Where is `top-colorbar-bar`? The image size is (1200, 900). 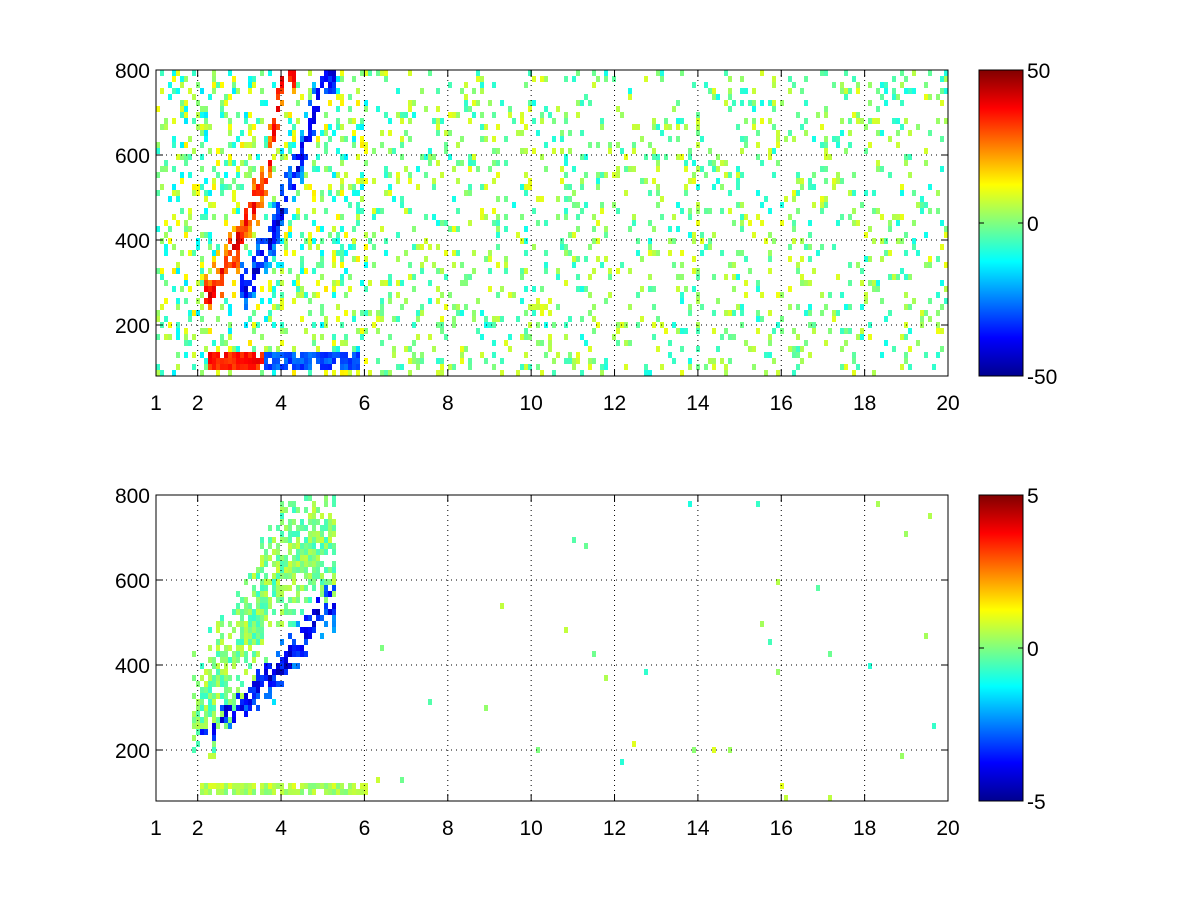
top-colorbar-bar is located at coordinates (1001, 223).